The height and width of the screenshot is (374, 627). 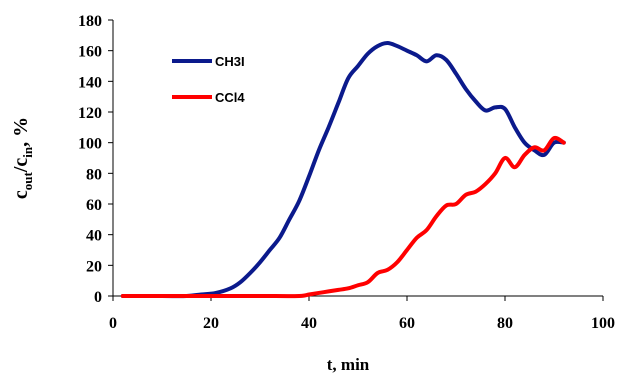 I want to click on y-tick-label: 40, so click(x=94, y=236).